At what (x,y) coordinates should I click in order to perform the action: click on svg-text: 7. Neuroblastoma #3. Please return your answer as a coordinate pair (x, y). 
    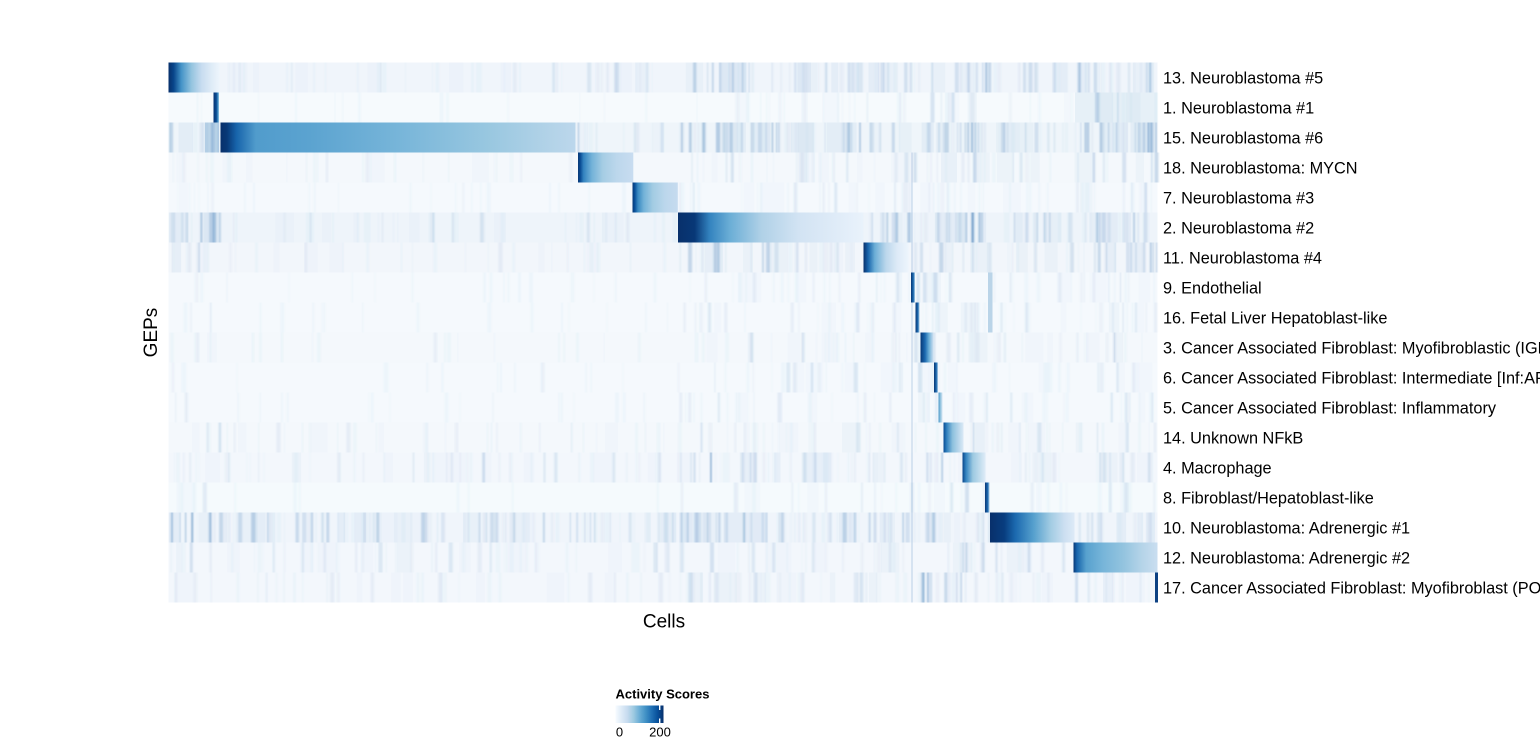
    Looking at the image, I should click on (1238, 198).